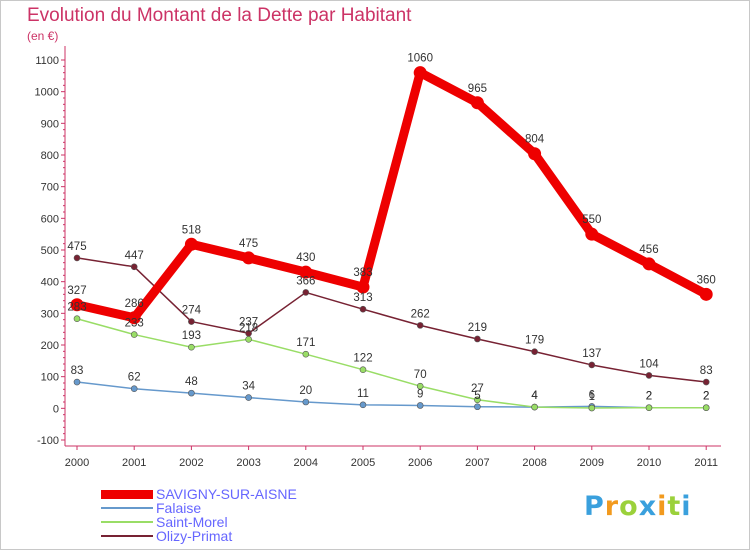 The width and height of the screenshot is (750, 551). Describe the element at coordinates (420, 314) in the screenshot. I see `data-label: 262` at that location.